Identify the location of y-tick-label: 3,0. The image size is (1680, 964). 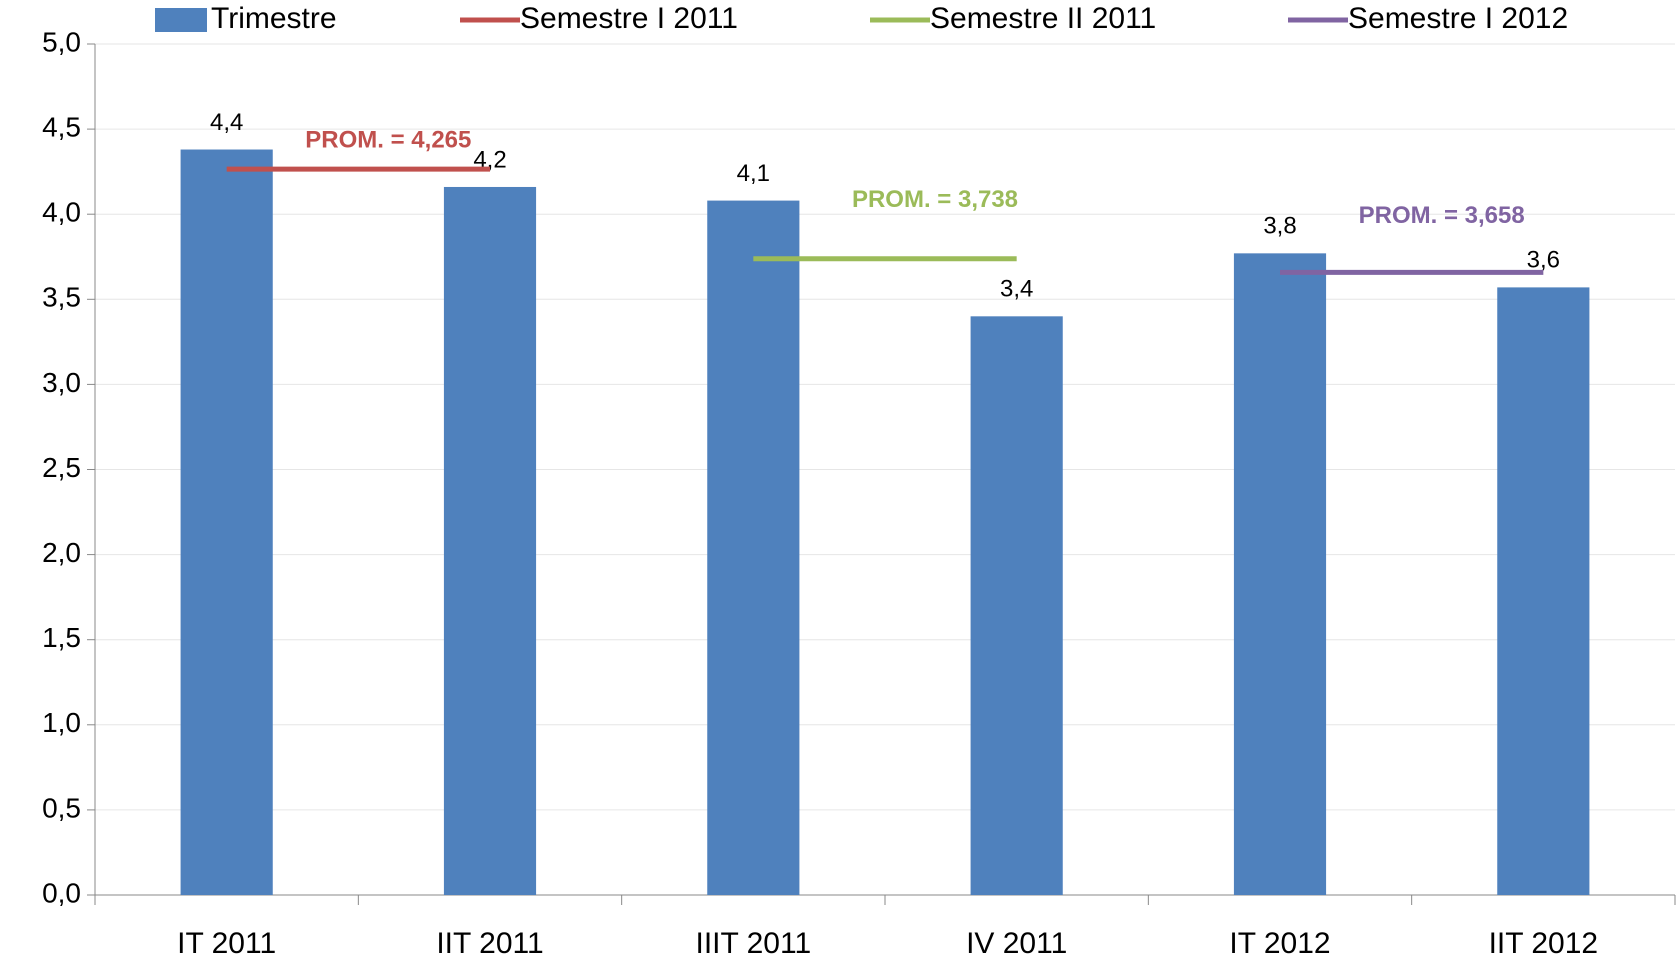
(61, 382).